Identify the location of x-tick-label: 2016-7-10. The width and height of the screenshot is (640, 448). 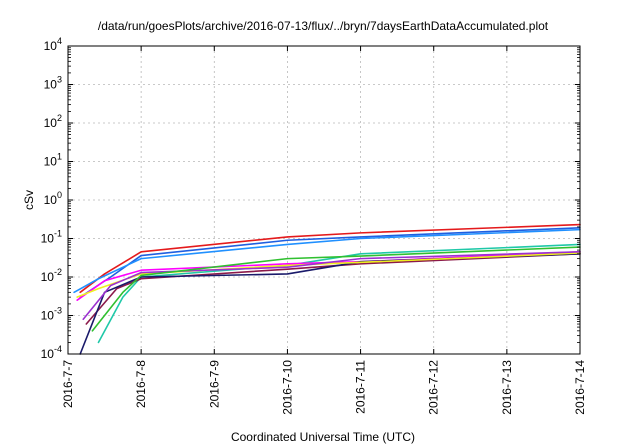
(287, 387).